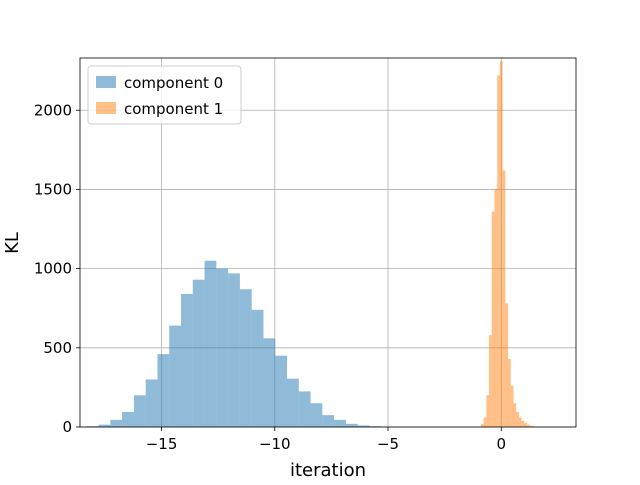 The height and width of the screenshot is (485, 640). Describe the element at coordinates (328, 470) in the screenshot. I see `x-axis-label: iteration` at that location.